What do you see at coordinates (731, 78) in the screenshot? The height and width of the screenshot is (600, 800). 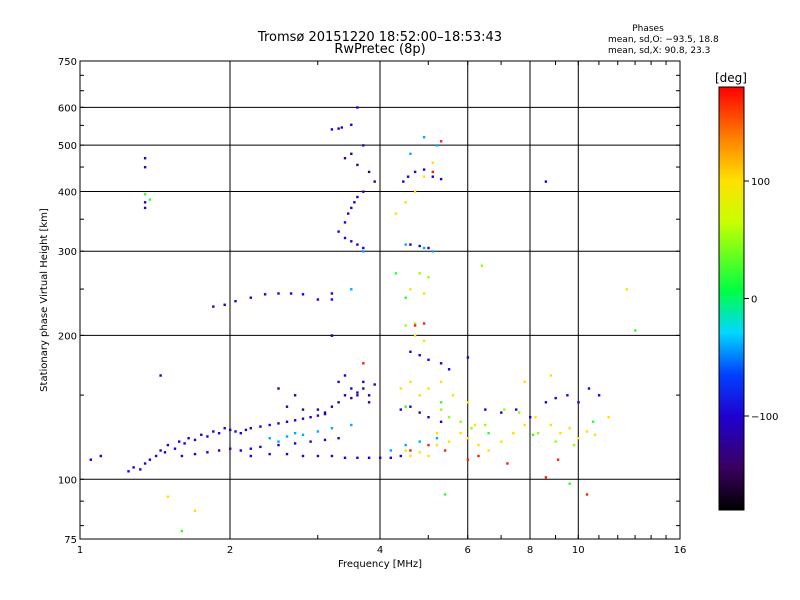 I see `colorbar-label: [deg]` at bounding box center [731, 78].